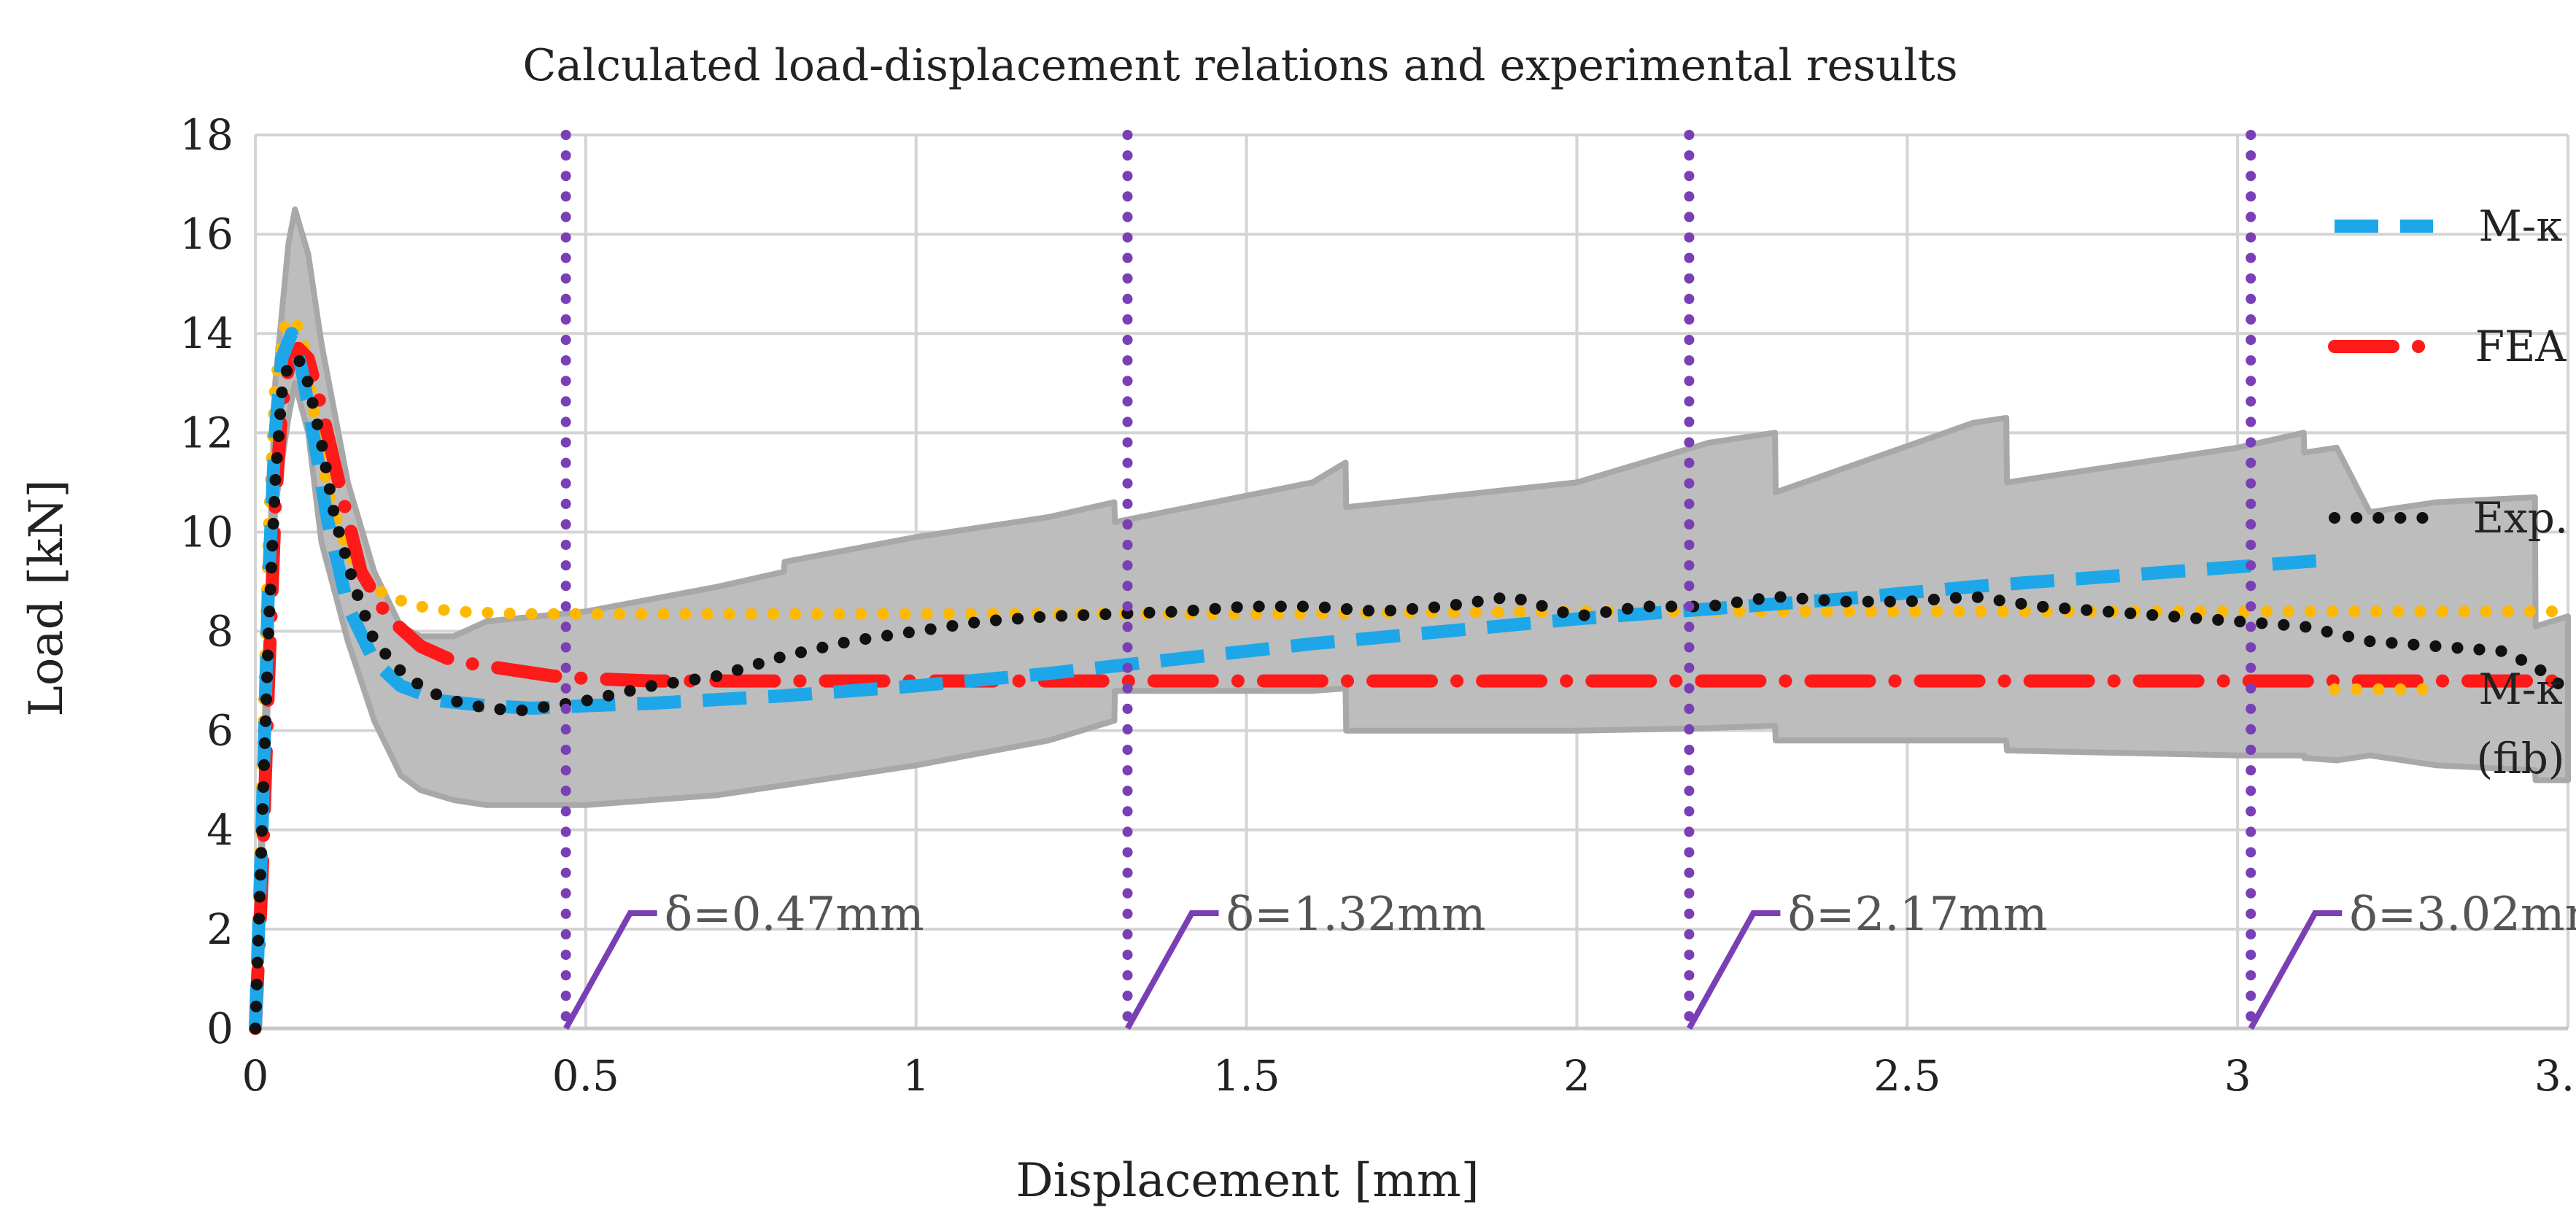 Image resolution: width=2576 pixels, height=1229 pixels. Describe the element at coordinates (206, 135) in the screenshot. I see `y-tick-label: 18` at that location.